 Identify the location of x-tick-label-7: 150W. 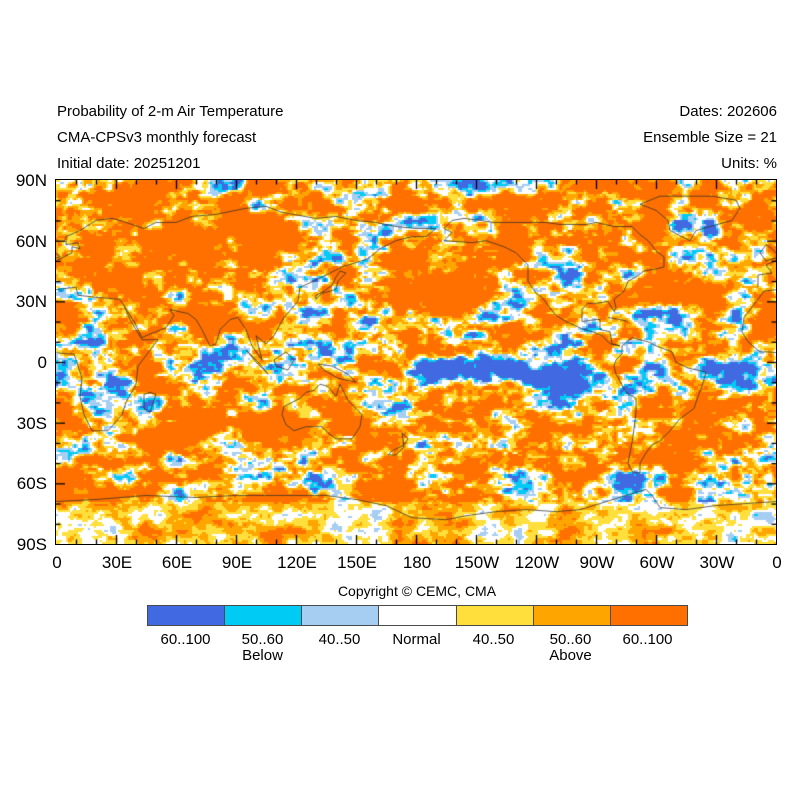
(477, 562).